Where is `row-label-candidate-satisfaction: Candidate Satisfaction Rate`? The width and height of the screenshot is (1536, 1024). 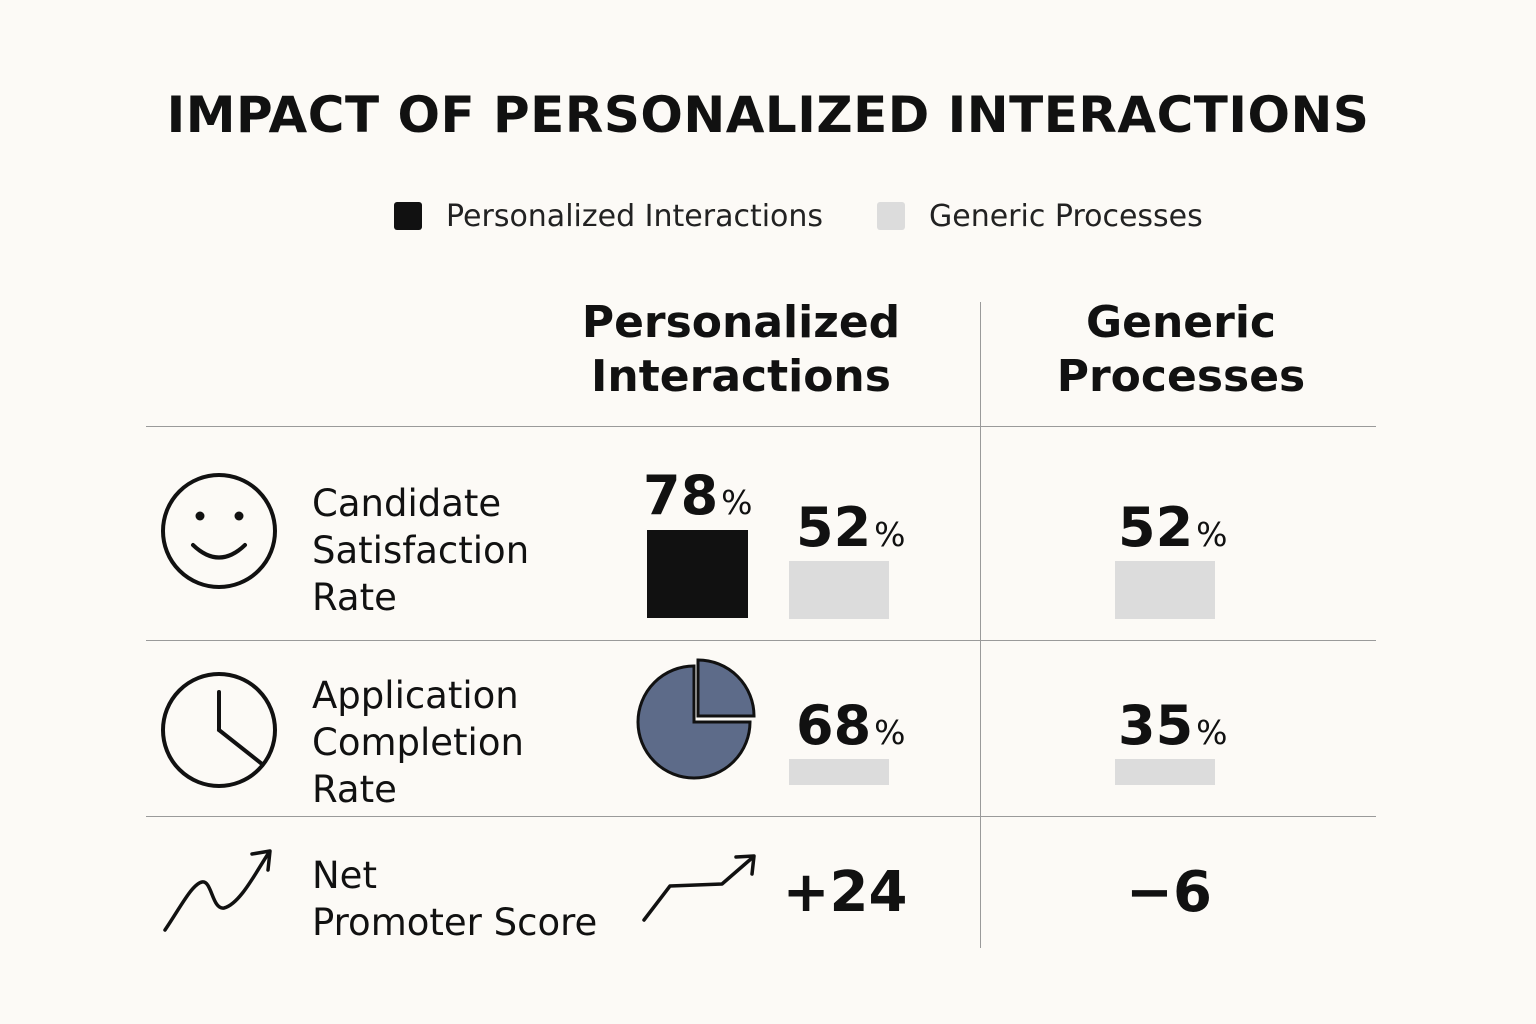 row-label-candidate-satisfaction: Candidate Satisfaction Rate is located at coordinates (420, 550).